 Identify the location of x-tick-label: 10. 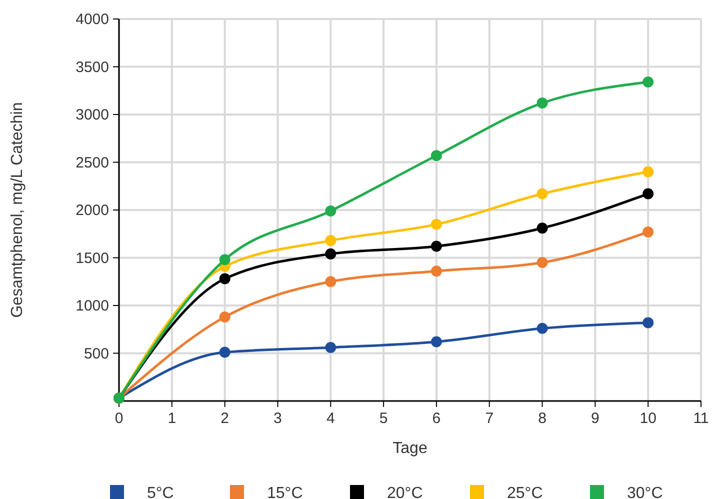
(648, 418).